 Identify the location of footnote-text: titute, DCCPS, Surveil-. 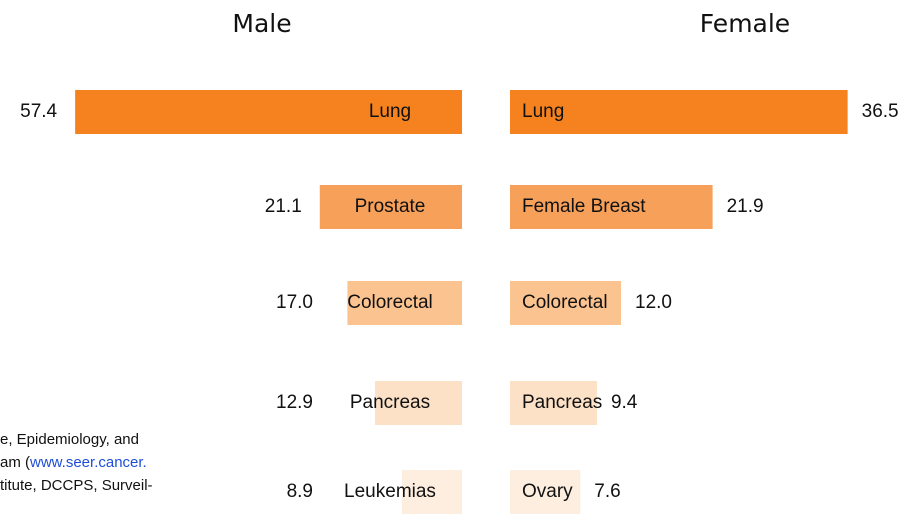
(76, 485).